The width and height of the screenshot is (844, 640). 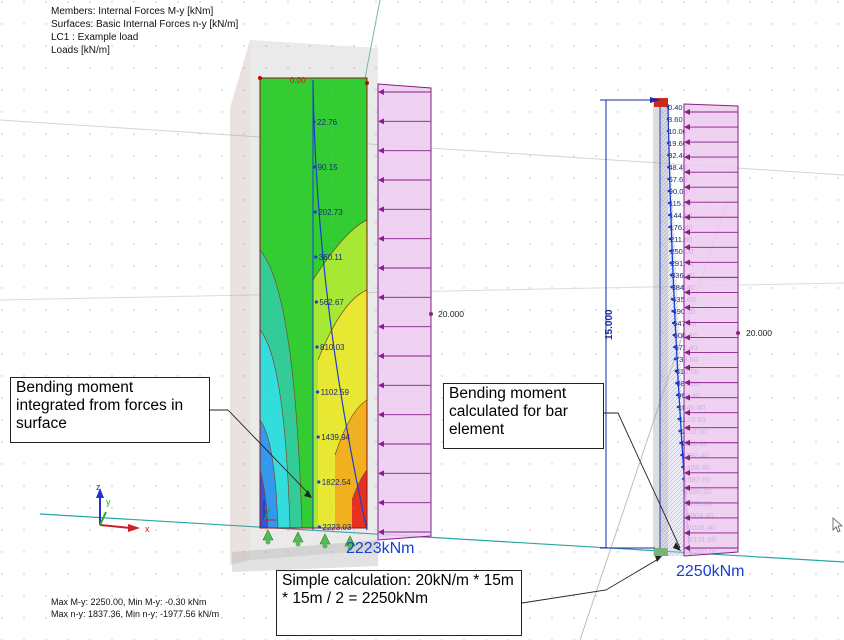 I want to click on bar-length-dimension: 15.000, so click(x=630, y=323).